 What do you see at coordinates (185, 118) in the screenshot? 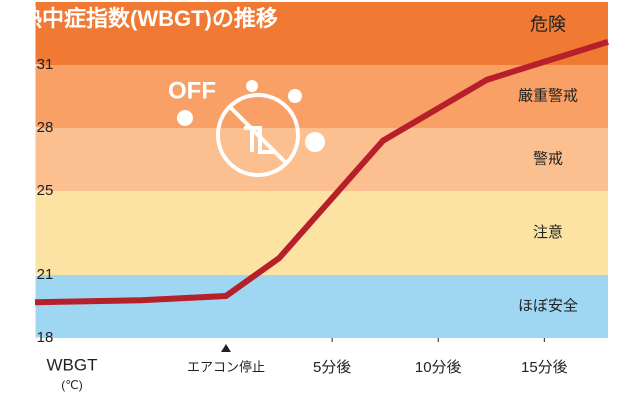
I see `icon-fan` at bounding box center [185, 118].